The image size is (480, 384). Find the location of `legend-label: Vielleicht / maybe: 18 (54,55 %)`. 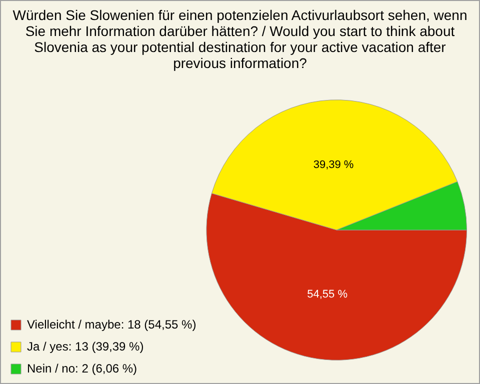

legend-label: Vielleicht / maybe: 18 (54,55 %) is located at coordinates (111, 324).